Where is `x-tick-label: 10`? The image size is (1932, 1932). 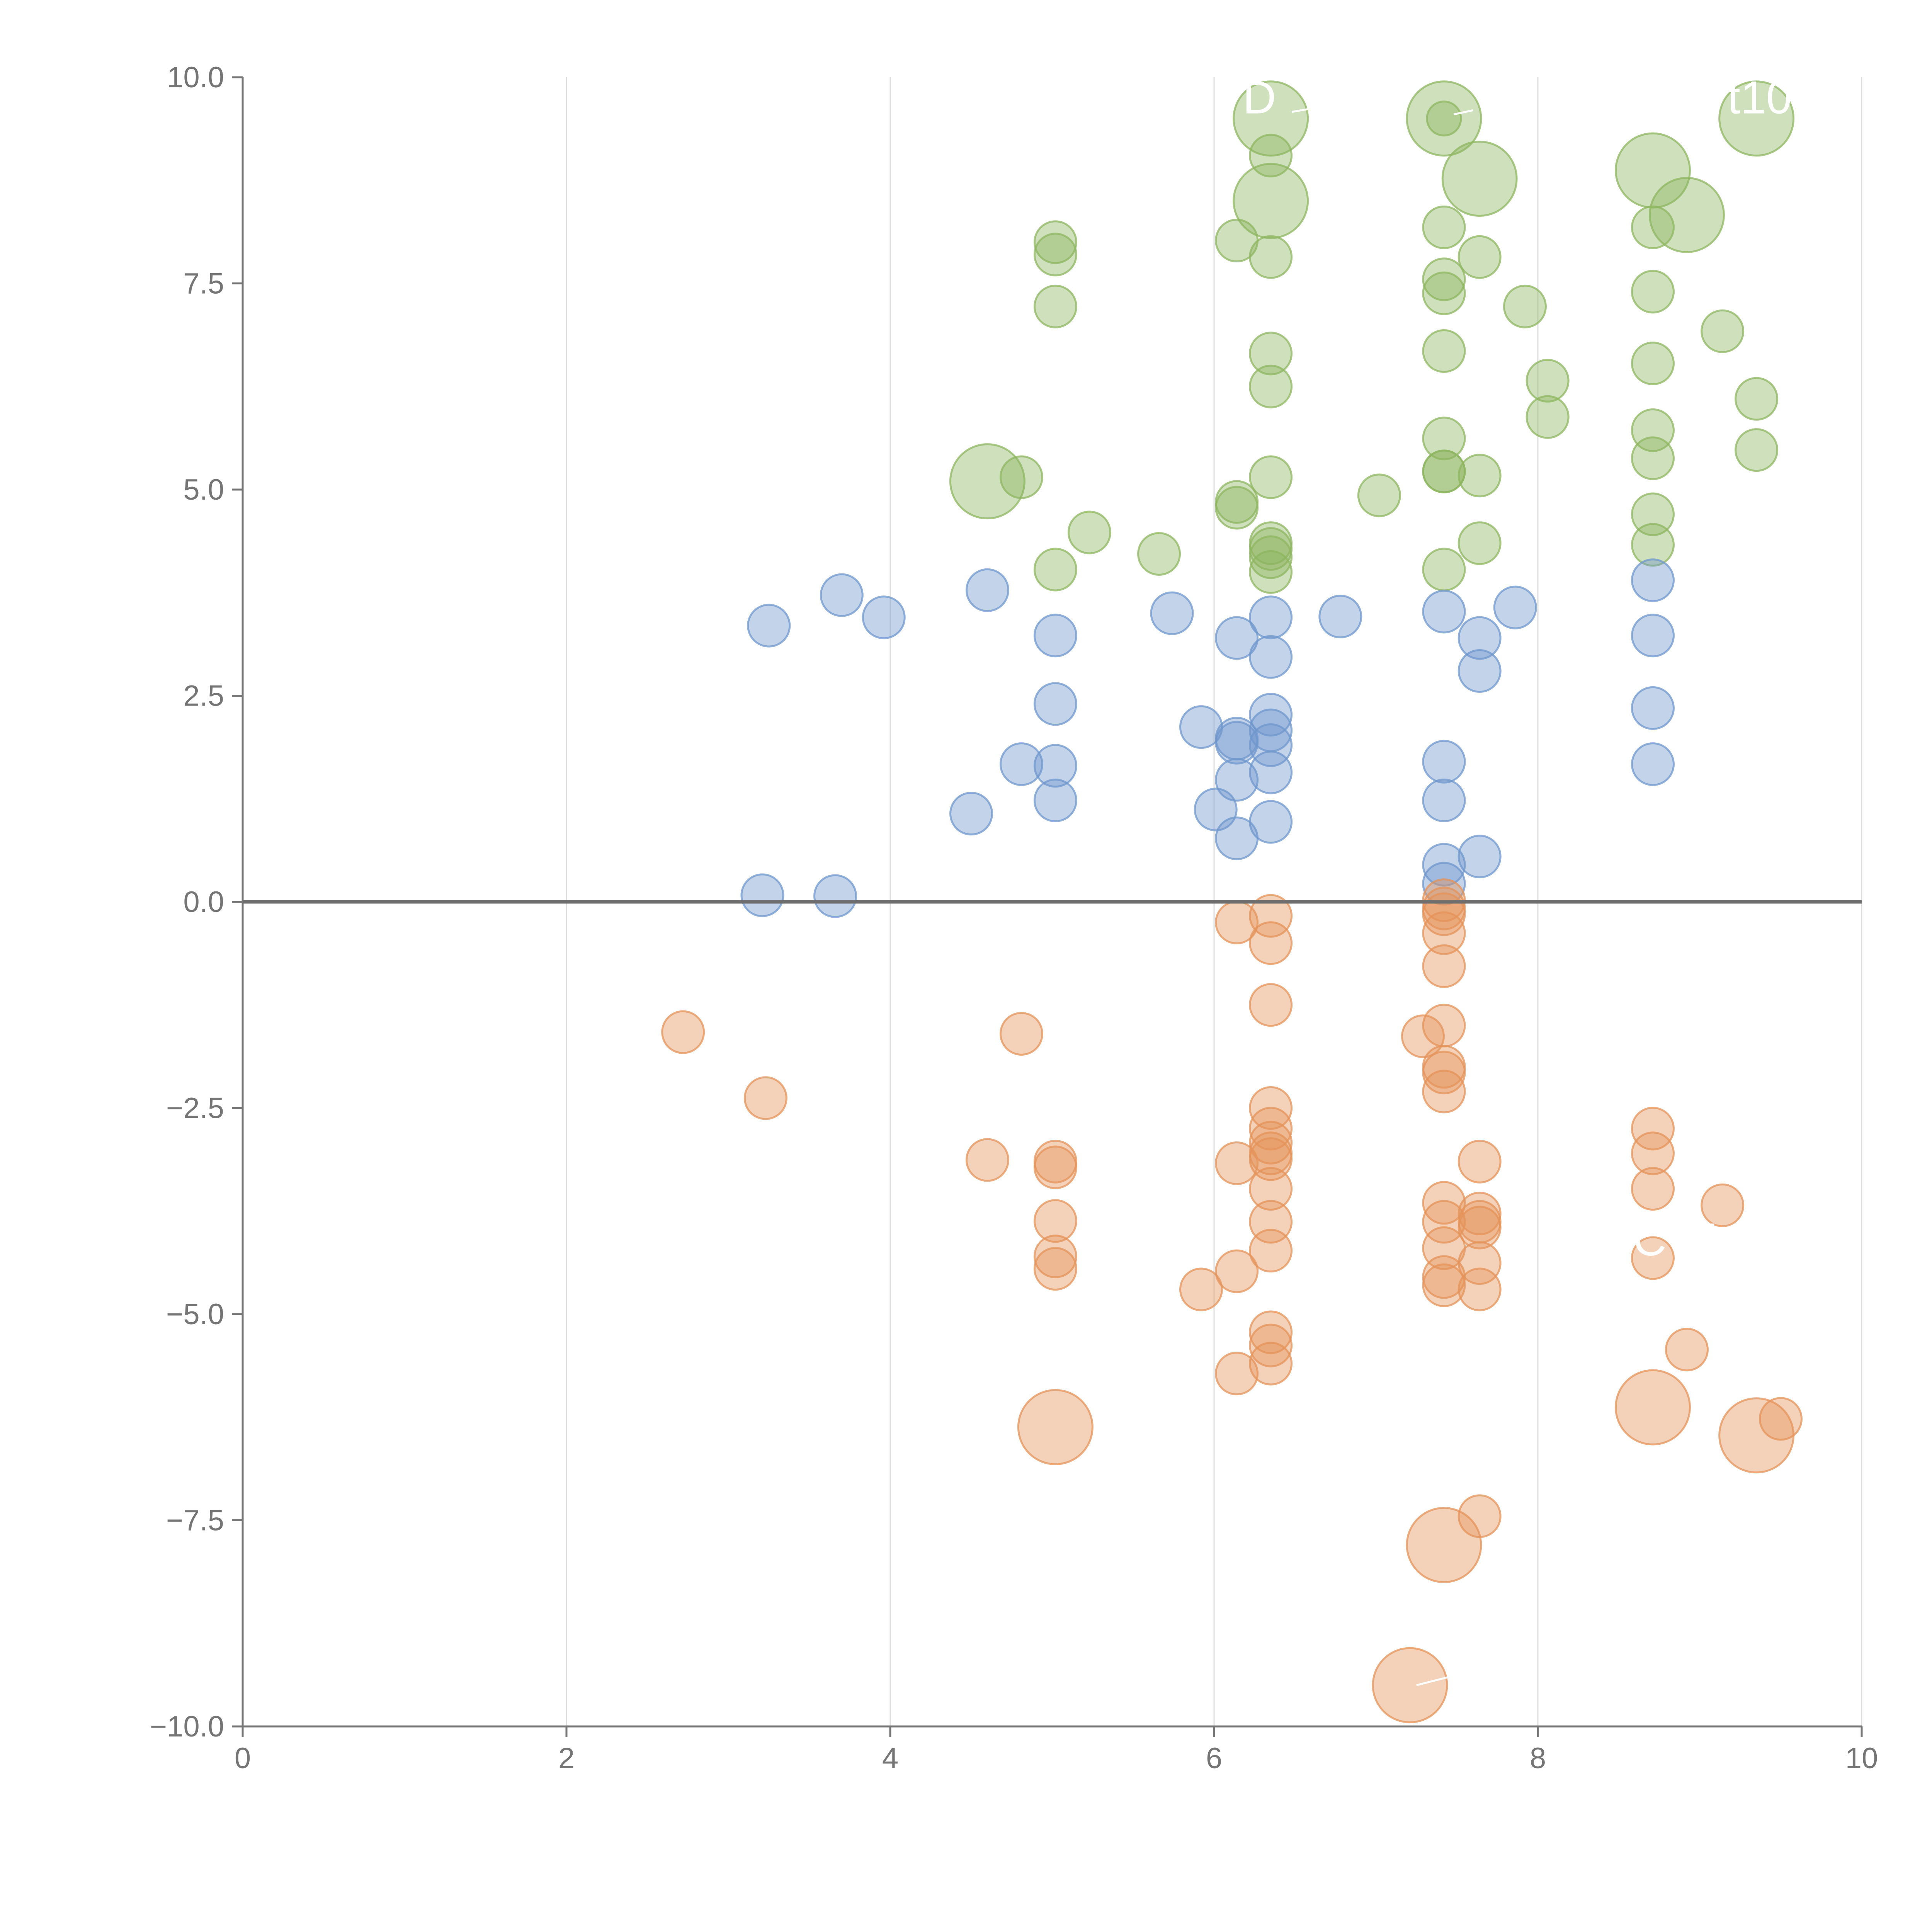
x-tick-label: 10 is located at coordinates (1862, 1758).